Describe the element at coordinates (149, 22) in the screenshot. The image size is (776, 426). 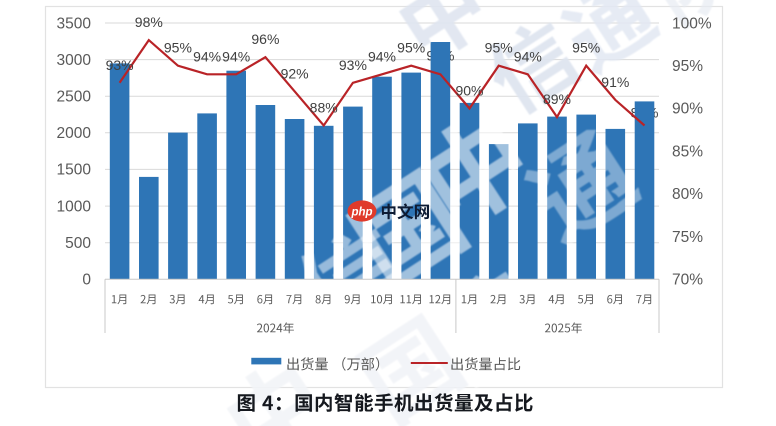
I see `svg-text: 98%` at that location.